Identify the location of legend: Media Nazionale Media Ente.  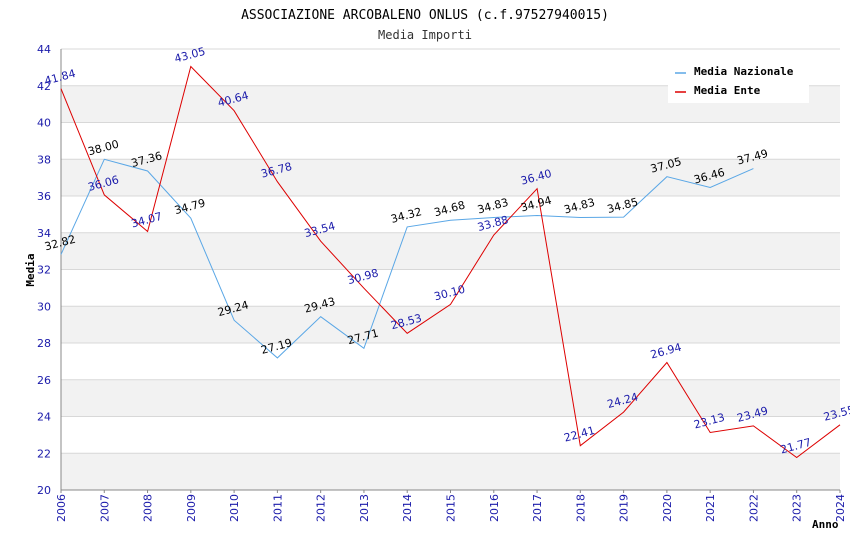
(738, 81).